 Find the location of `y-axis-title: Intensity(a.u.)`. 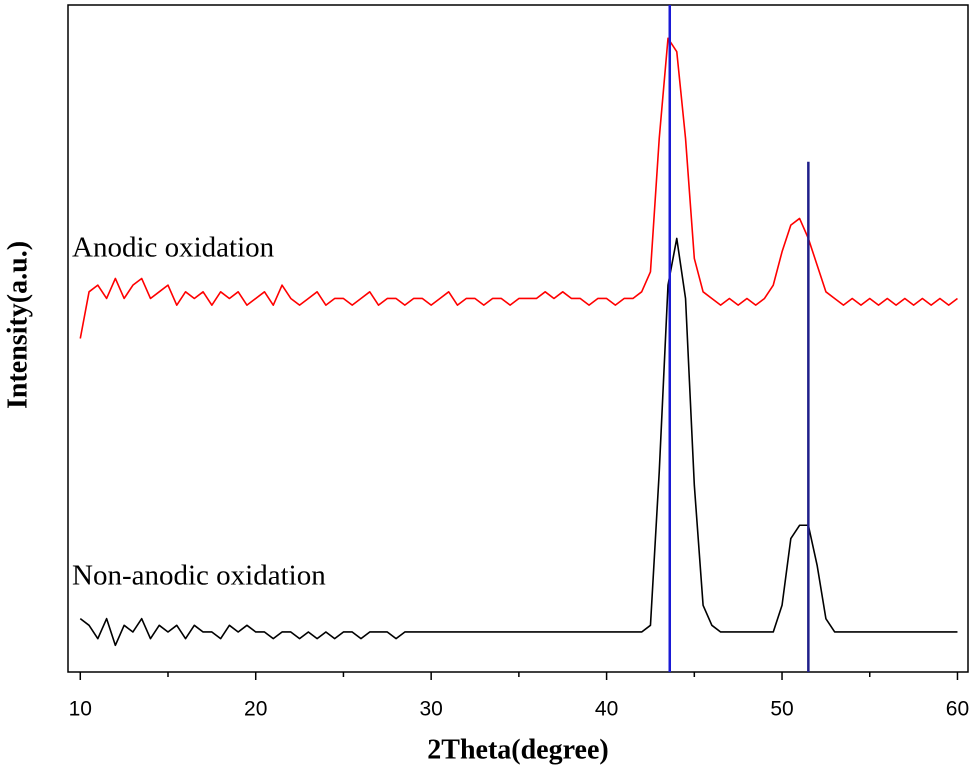

y-axis-title: Intensity(a.u.) is located at coordinates (17, 325).